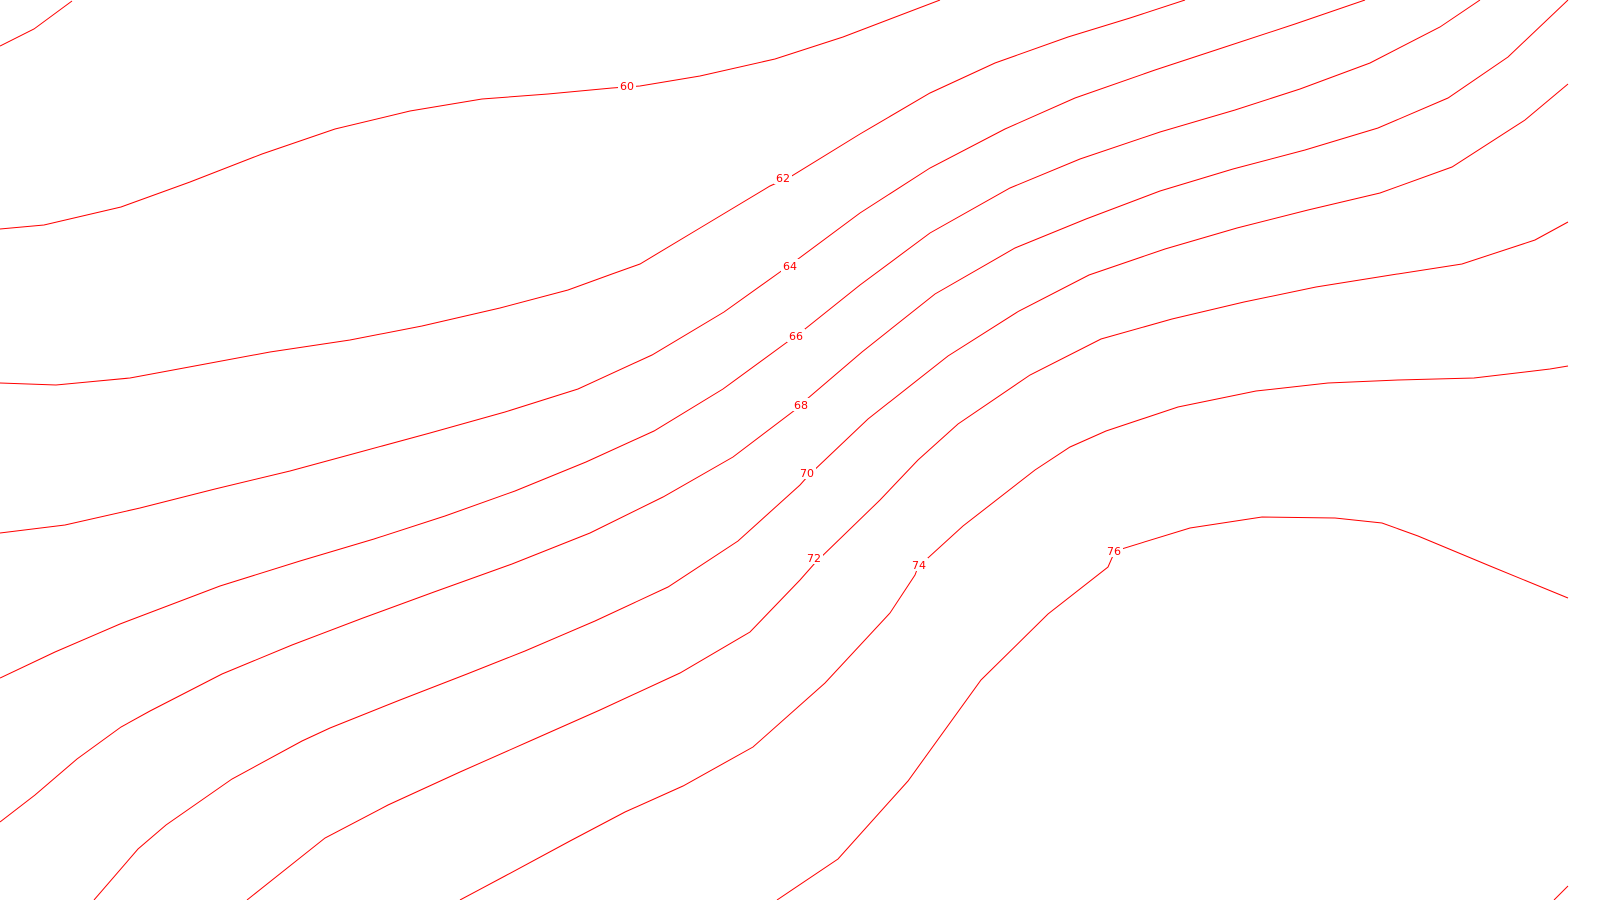 The height and width of the screenshot is (900, 1600). I want to click on contour-label-60: 60, so click(627, 86).